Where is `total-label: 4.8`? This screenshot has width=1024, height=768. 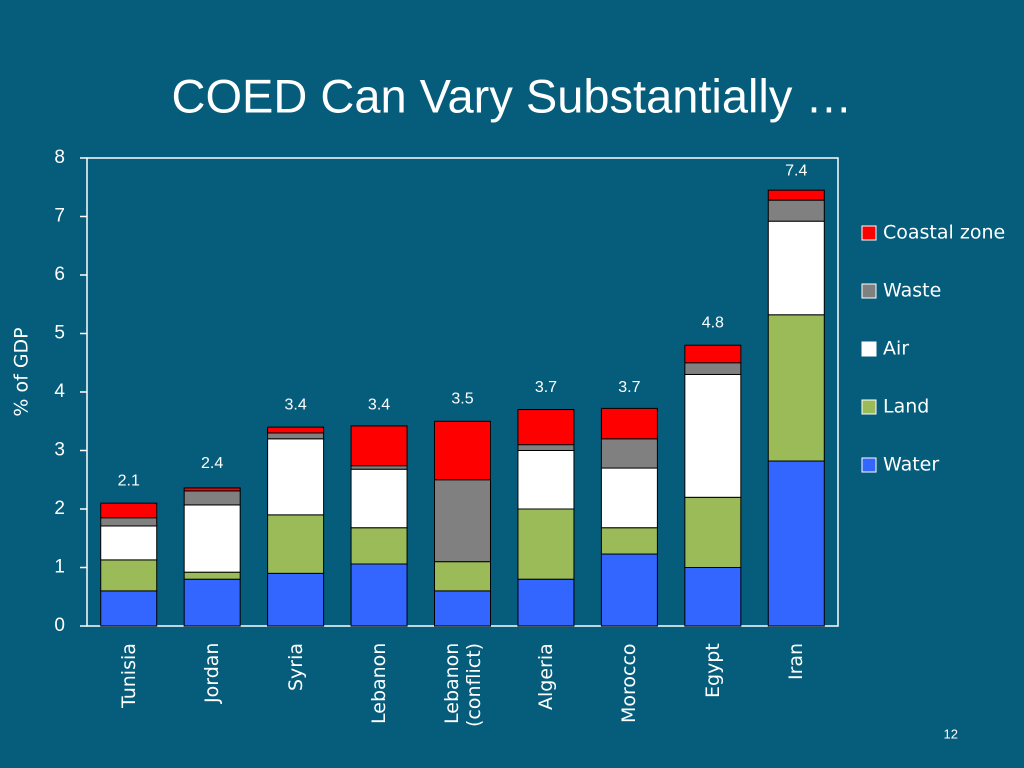 total-label: 4.8 is located at coordinates (713, 322).